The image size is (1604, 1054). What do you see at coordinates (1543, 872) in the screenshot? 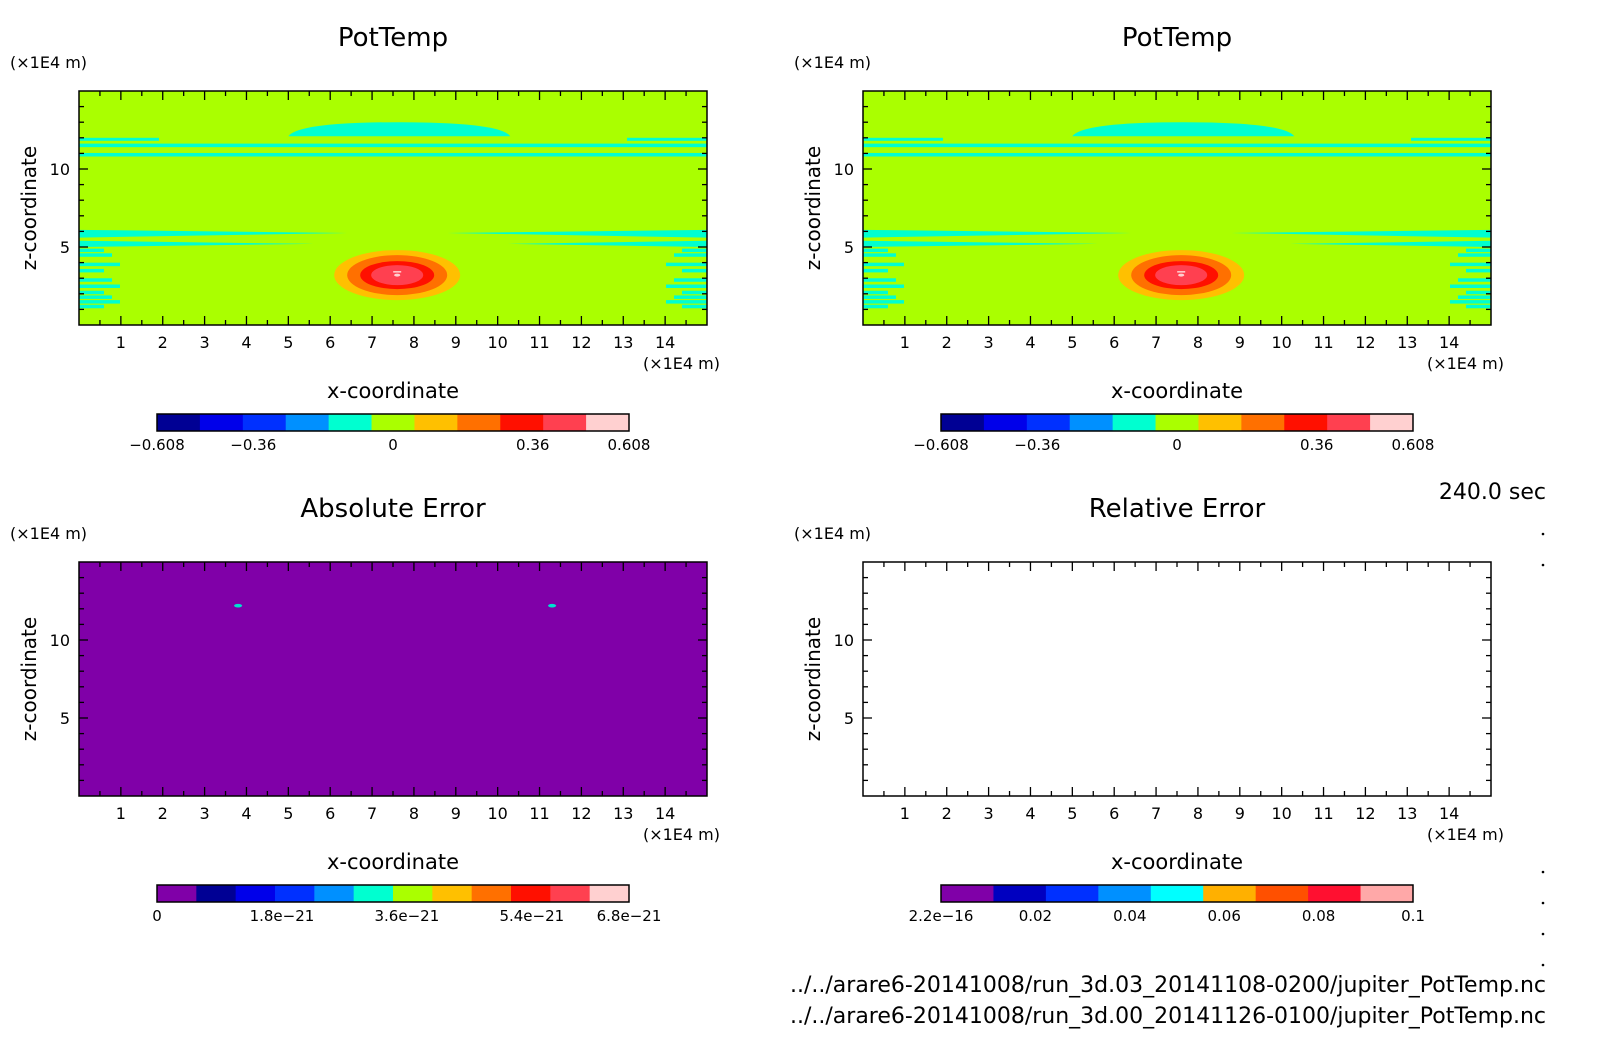
I see `dot` at bounding box center [1543, 872].